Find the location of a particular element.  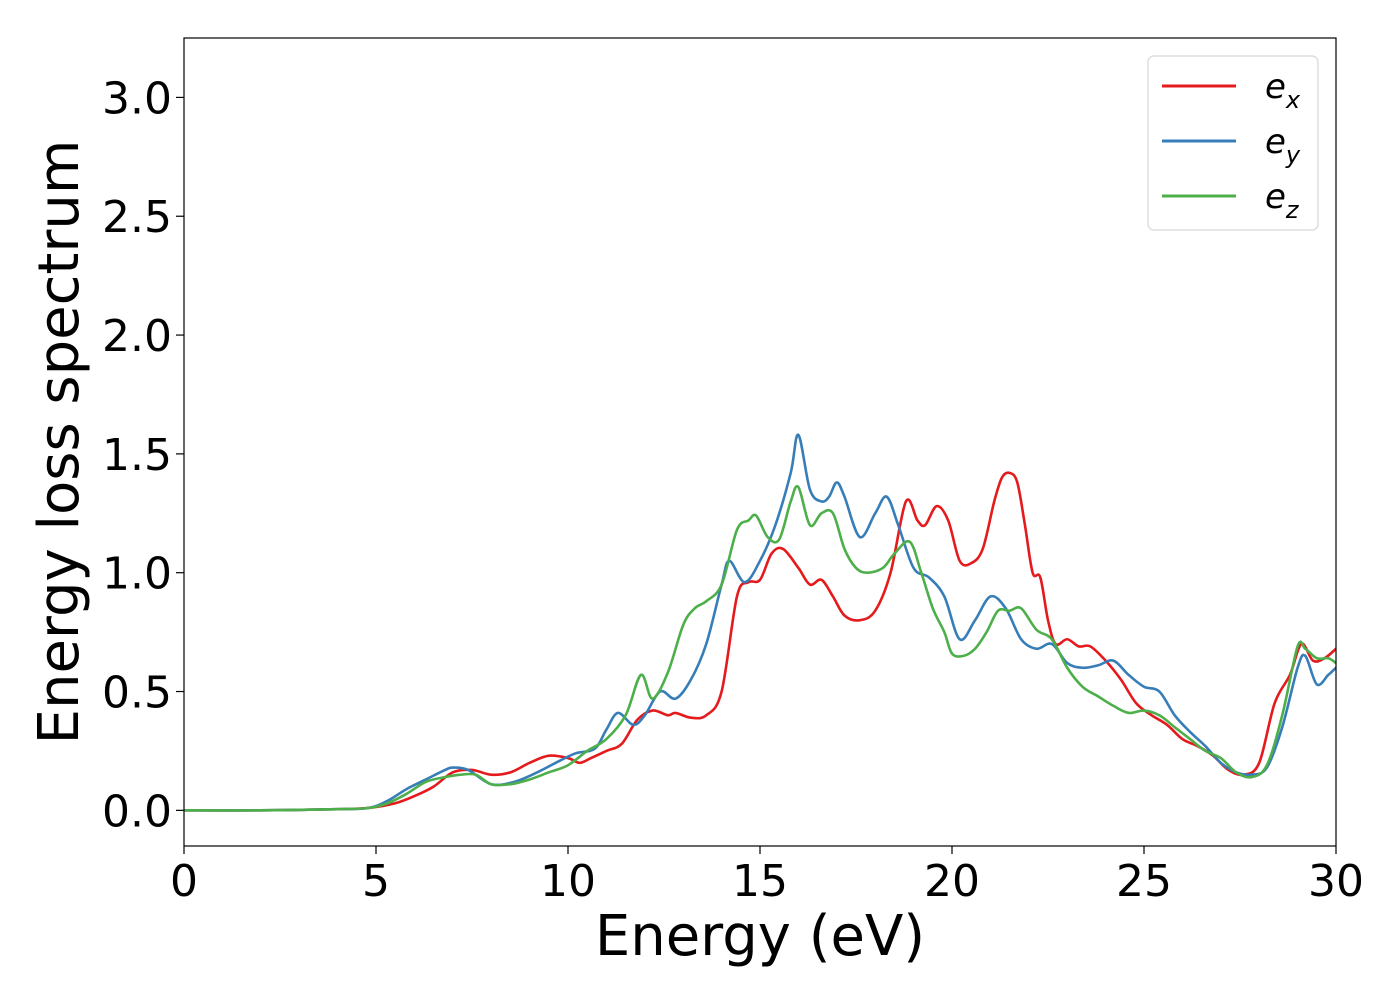

x-tick-label: 30 is located at coordinates (1336, 881).